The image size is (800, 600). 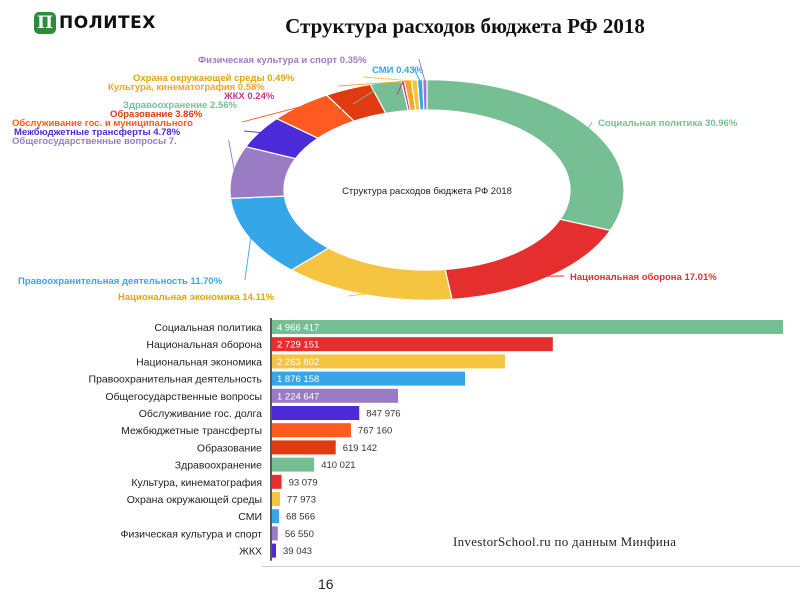 I want to click on bar-value-label: 2 729 151, so click(x=298, y=345).